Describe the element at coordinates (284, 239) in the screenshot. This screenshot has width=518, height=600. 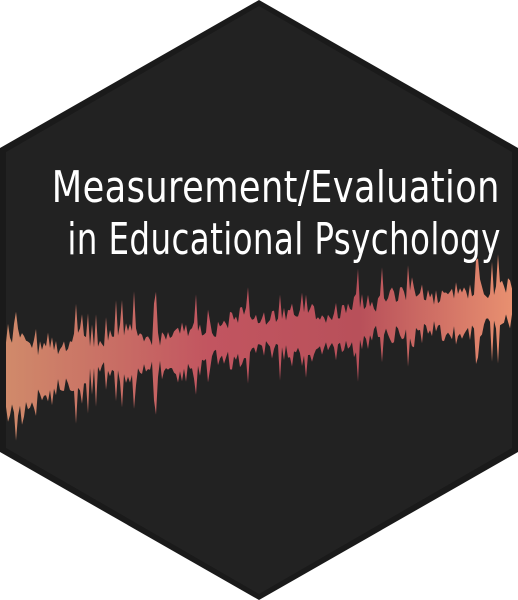
I see `title-line-2: in Educational Psychology` at that location.